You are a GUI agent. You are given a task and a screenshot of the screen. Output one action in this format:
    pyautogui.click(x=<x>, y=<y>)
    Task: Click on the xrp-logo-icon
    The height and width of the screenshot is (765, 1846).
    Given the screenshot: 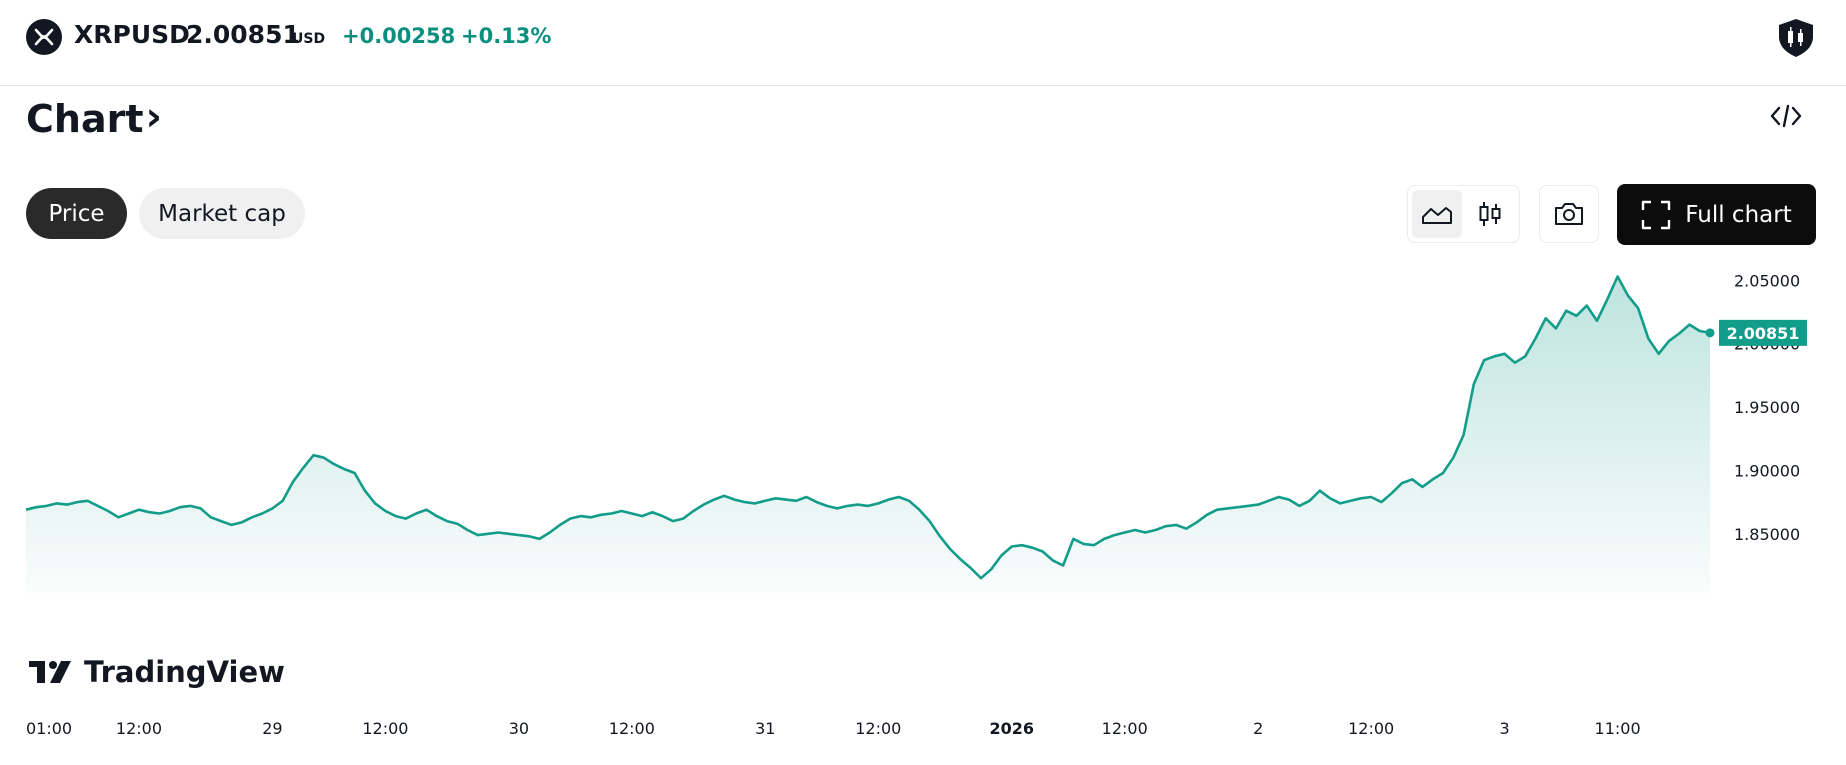 What is the action you would take?
    pyautogui.click(x=44, y=37)
    